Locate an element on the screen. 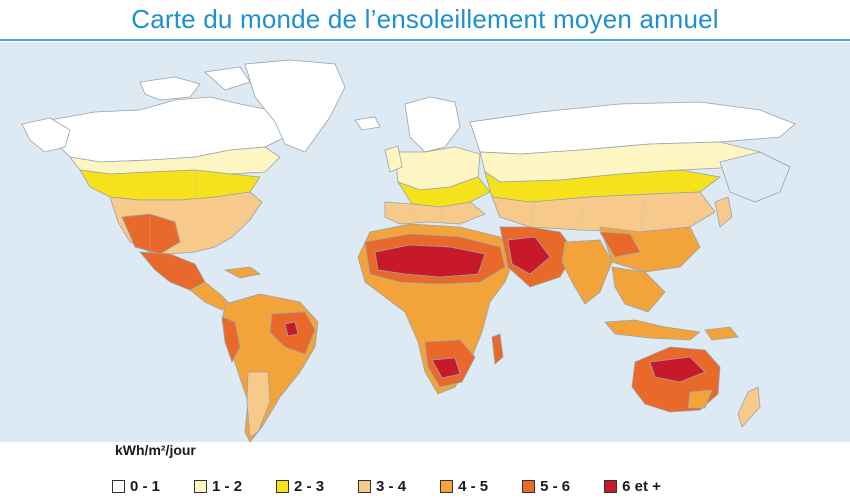 The width and height of the screenshot is (850, 503). australia-southeast-zone is located at coordinates (700, 399).